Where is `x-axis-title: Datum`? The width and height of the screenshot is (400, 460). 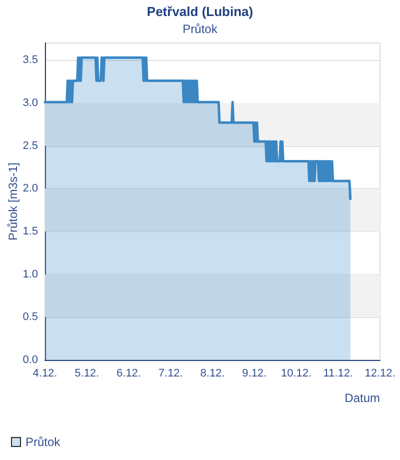
x-axis-title: Datum is located at coordinates (362, 398).